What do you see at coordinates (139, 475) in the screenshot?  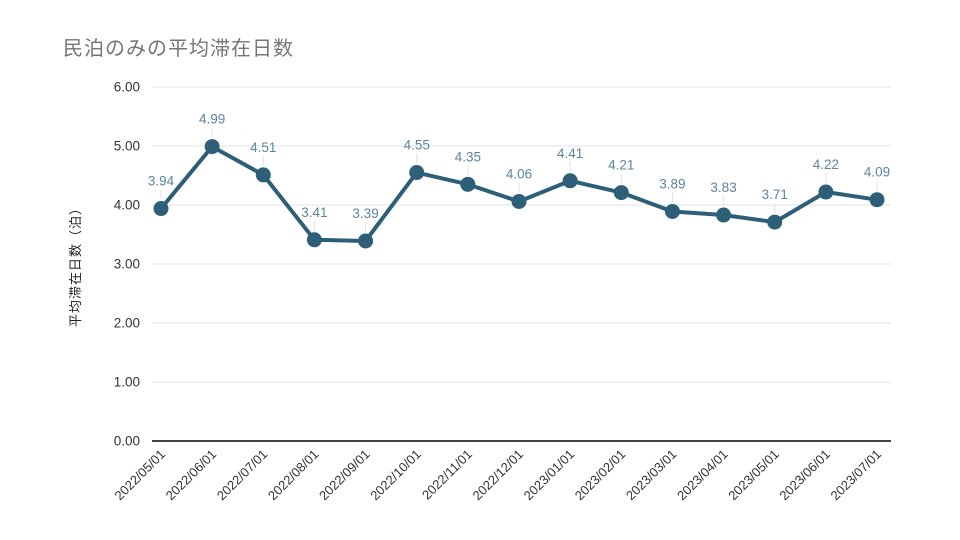 I see `x-tick-label: 2022/05/01` at bounding box center [139, 475].